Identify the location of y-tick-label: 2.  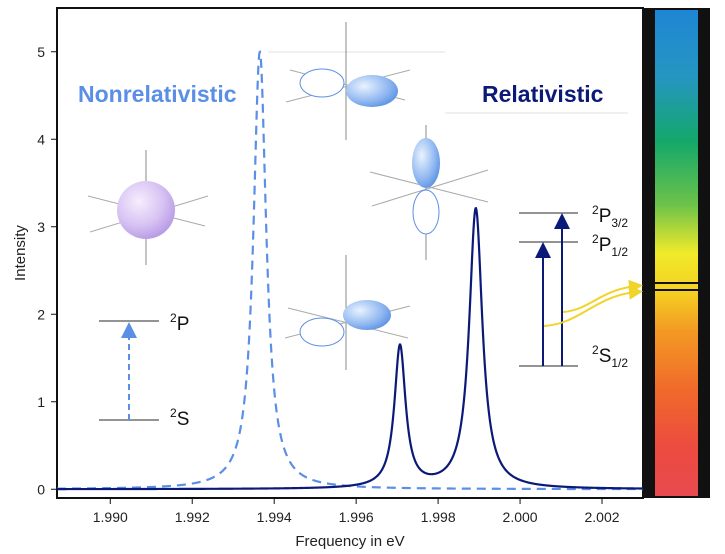
(41, 314).